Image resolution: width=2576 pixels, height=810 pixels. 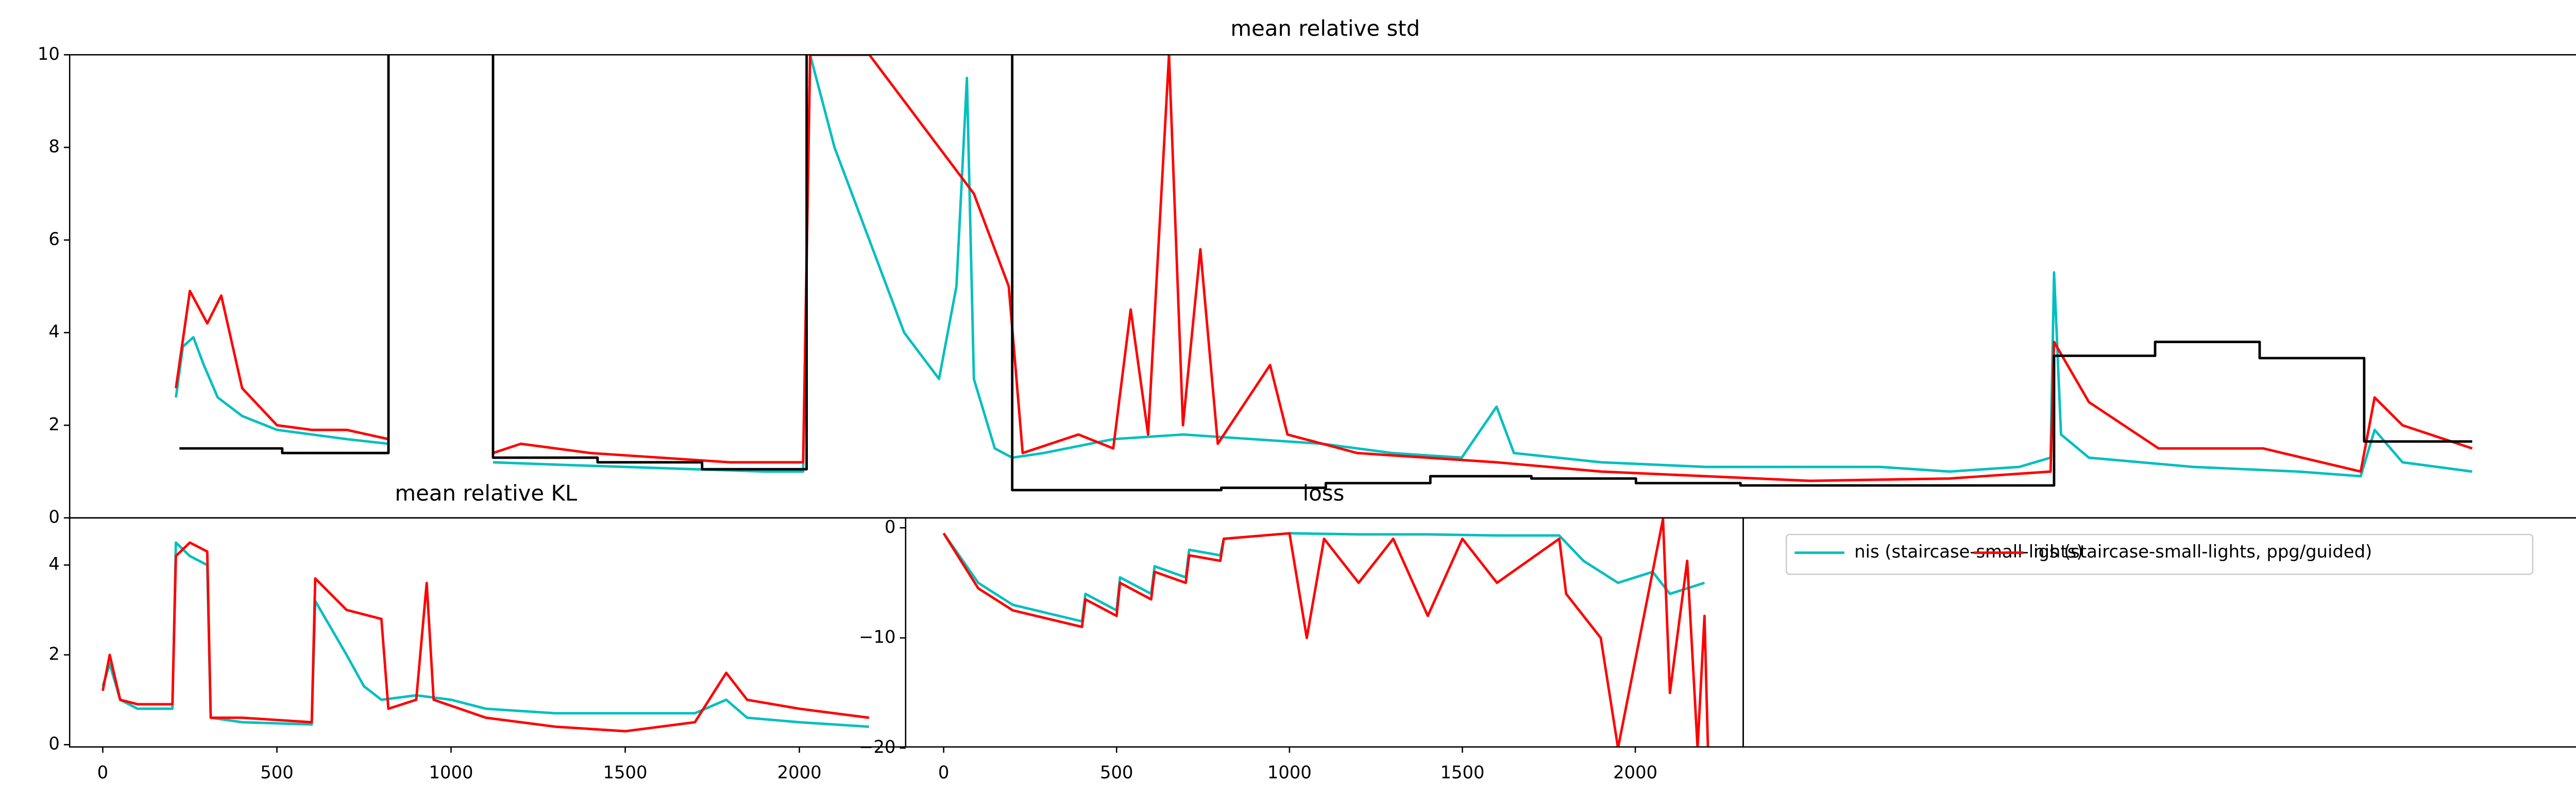 I want to click on axes-title: loss, so click(x=1324, y=492).